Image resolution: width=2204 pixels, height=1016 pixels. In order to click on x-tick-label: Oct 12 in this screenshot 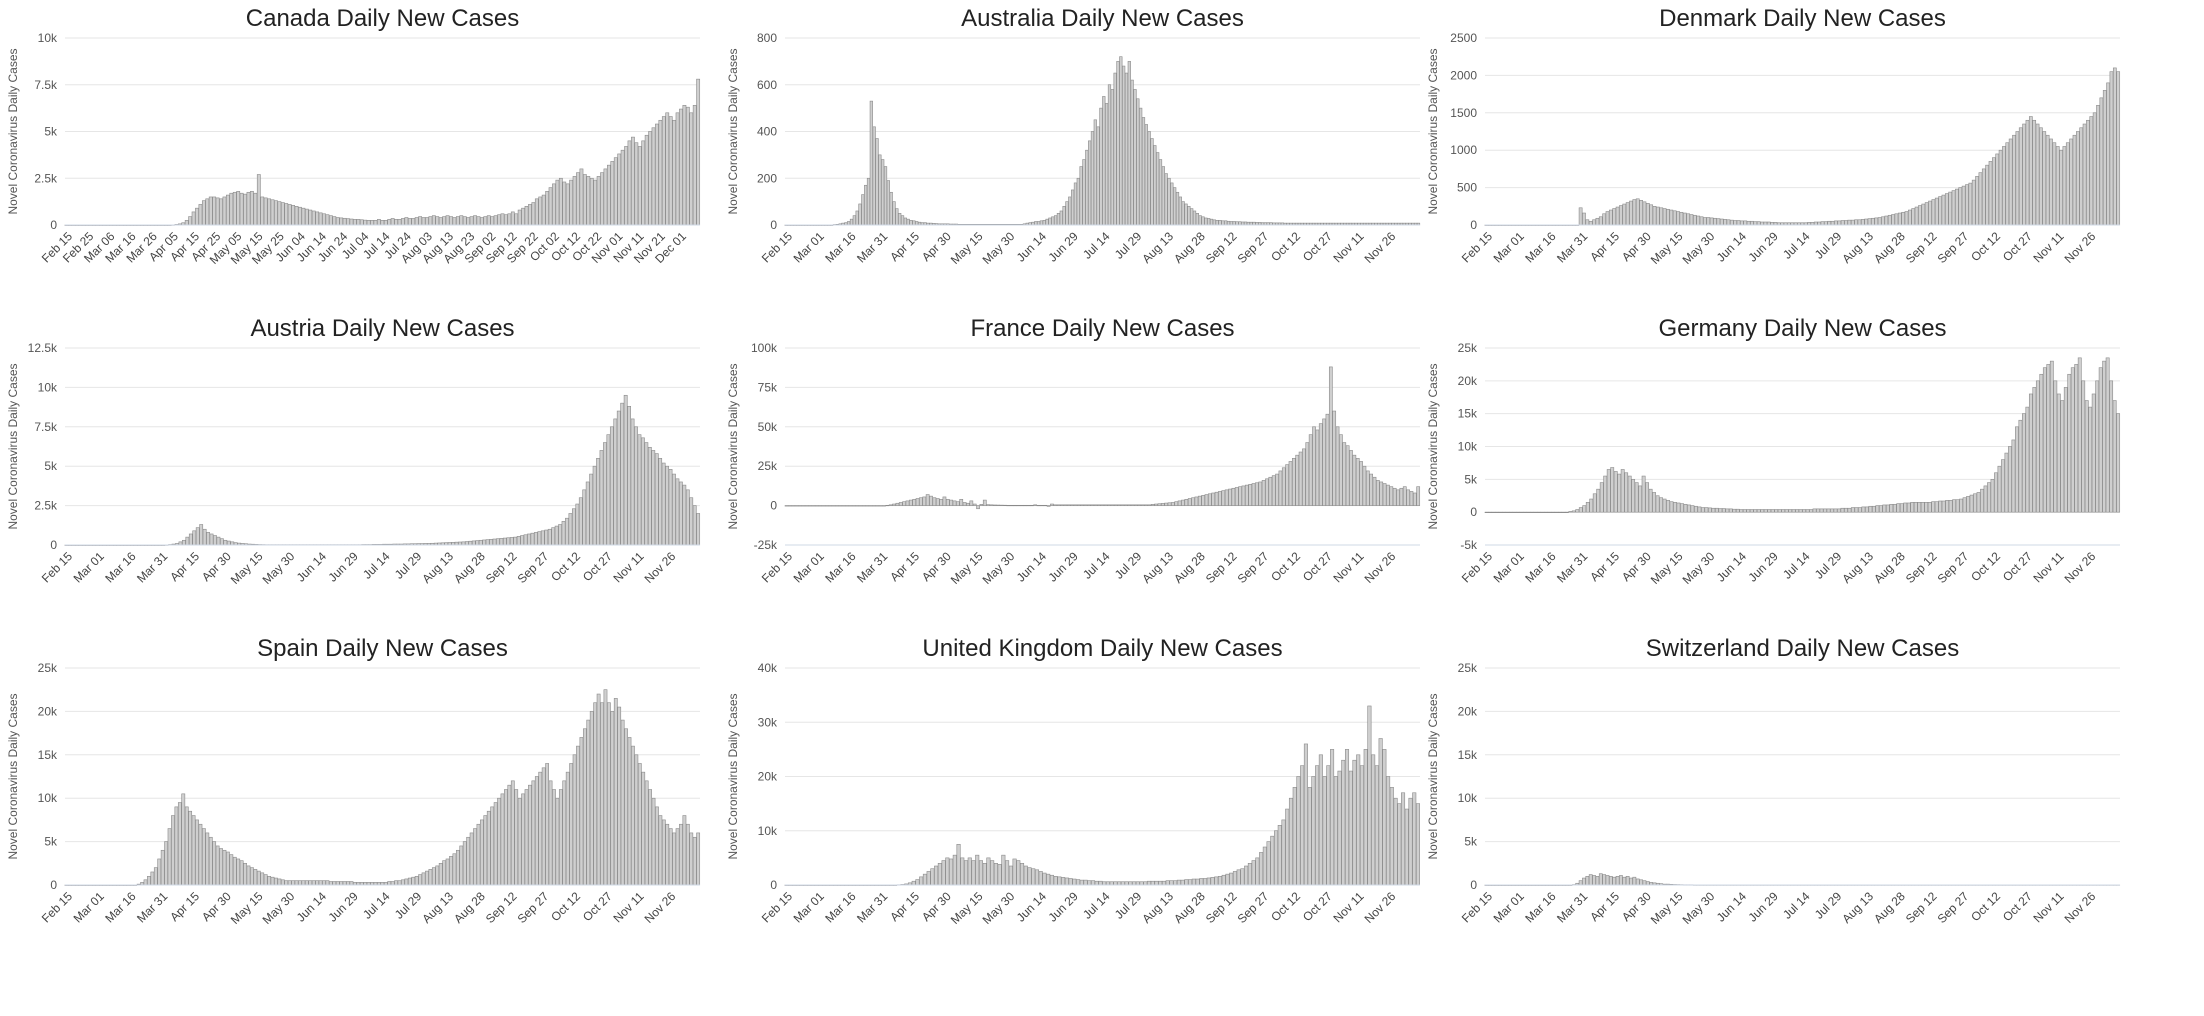, I will do `click(1285, 246)`.